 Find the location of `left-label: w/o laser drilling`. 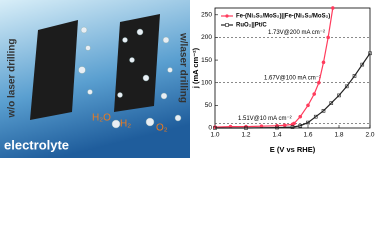

left-label: w/o laser drilling is located at coordinates (12, 79).